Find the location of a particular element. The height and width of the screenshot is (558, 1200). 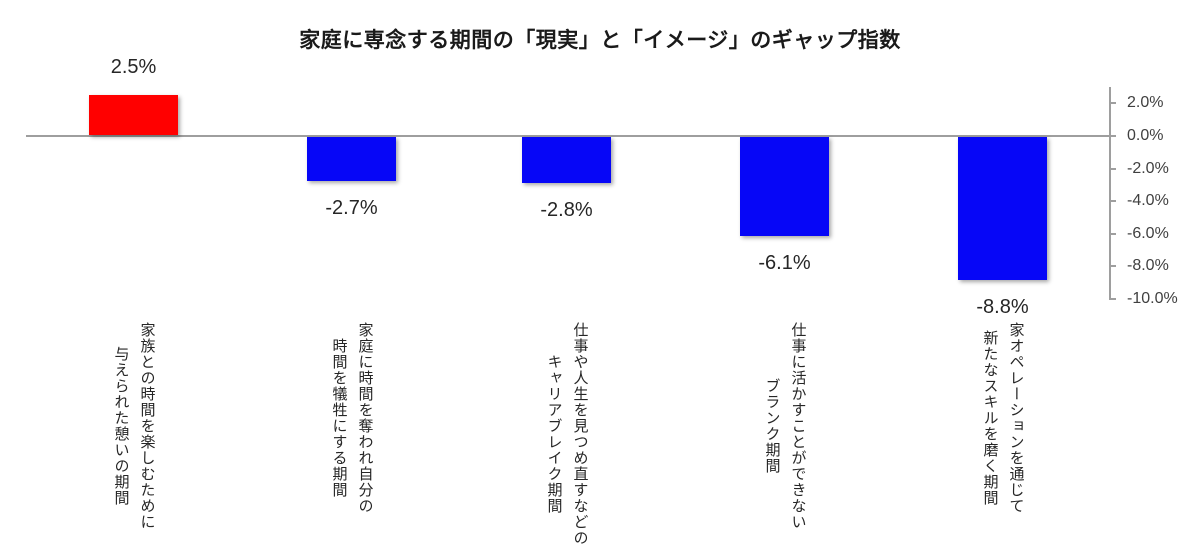

zero-gridline is located at coordinates (567, 136).